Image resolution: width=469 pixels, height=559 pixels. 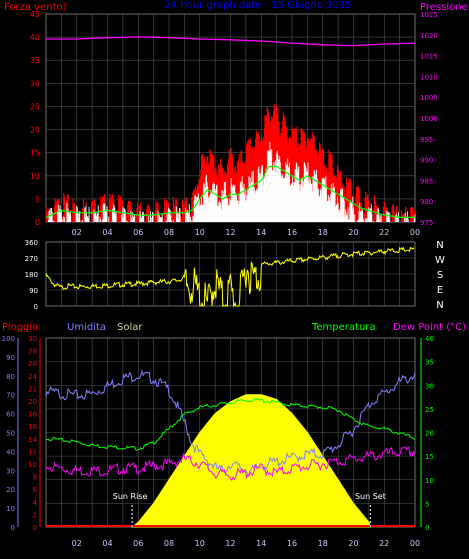 I want to click on chart1-x-tick-label: 06, so click(x=138, y=232).